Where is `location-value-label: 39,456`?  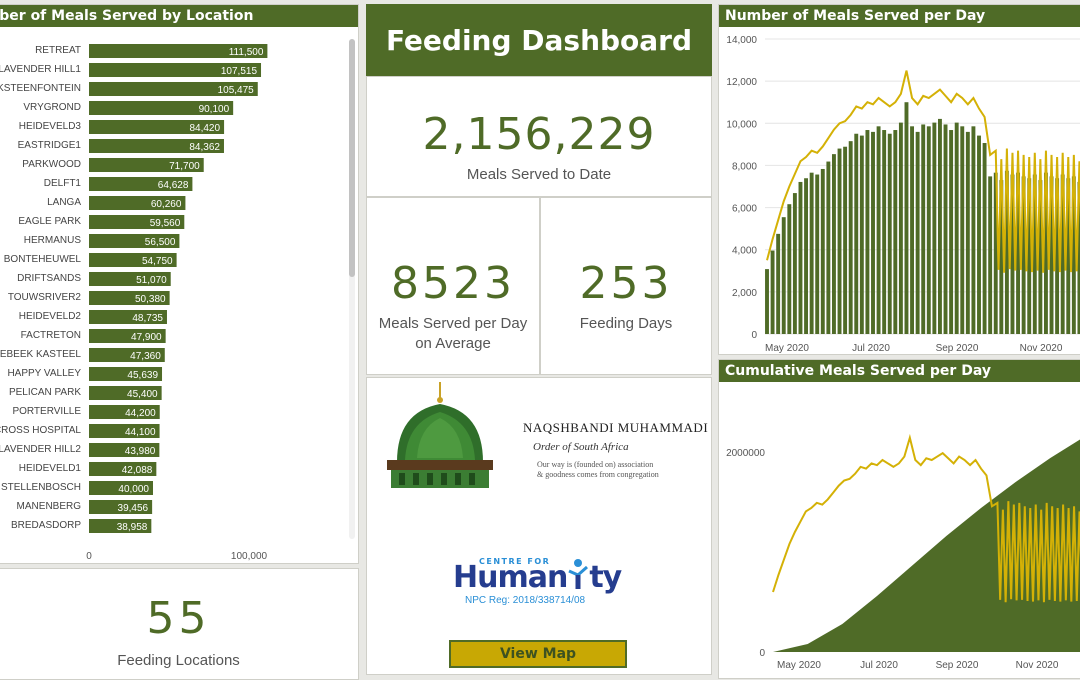 location-value-label: 39,456 is located at coordinates (133, 508).